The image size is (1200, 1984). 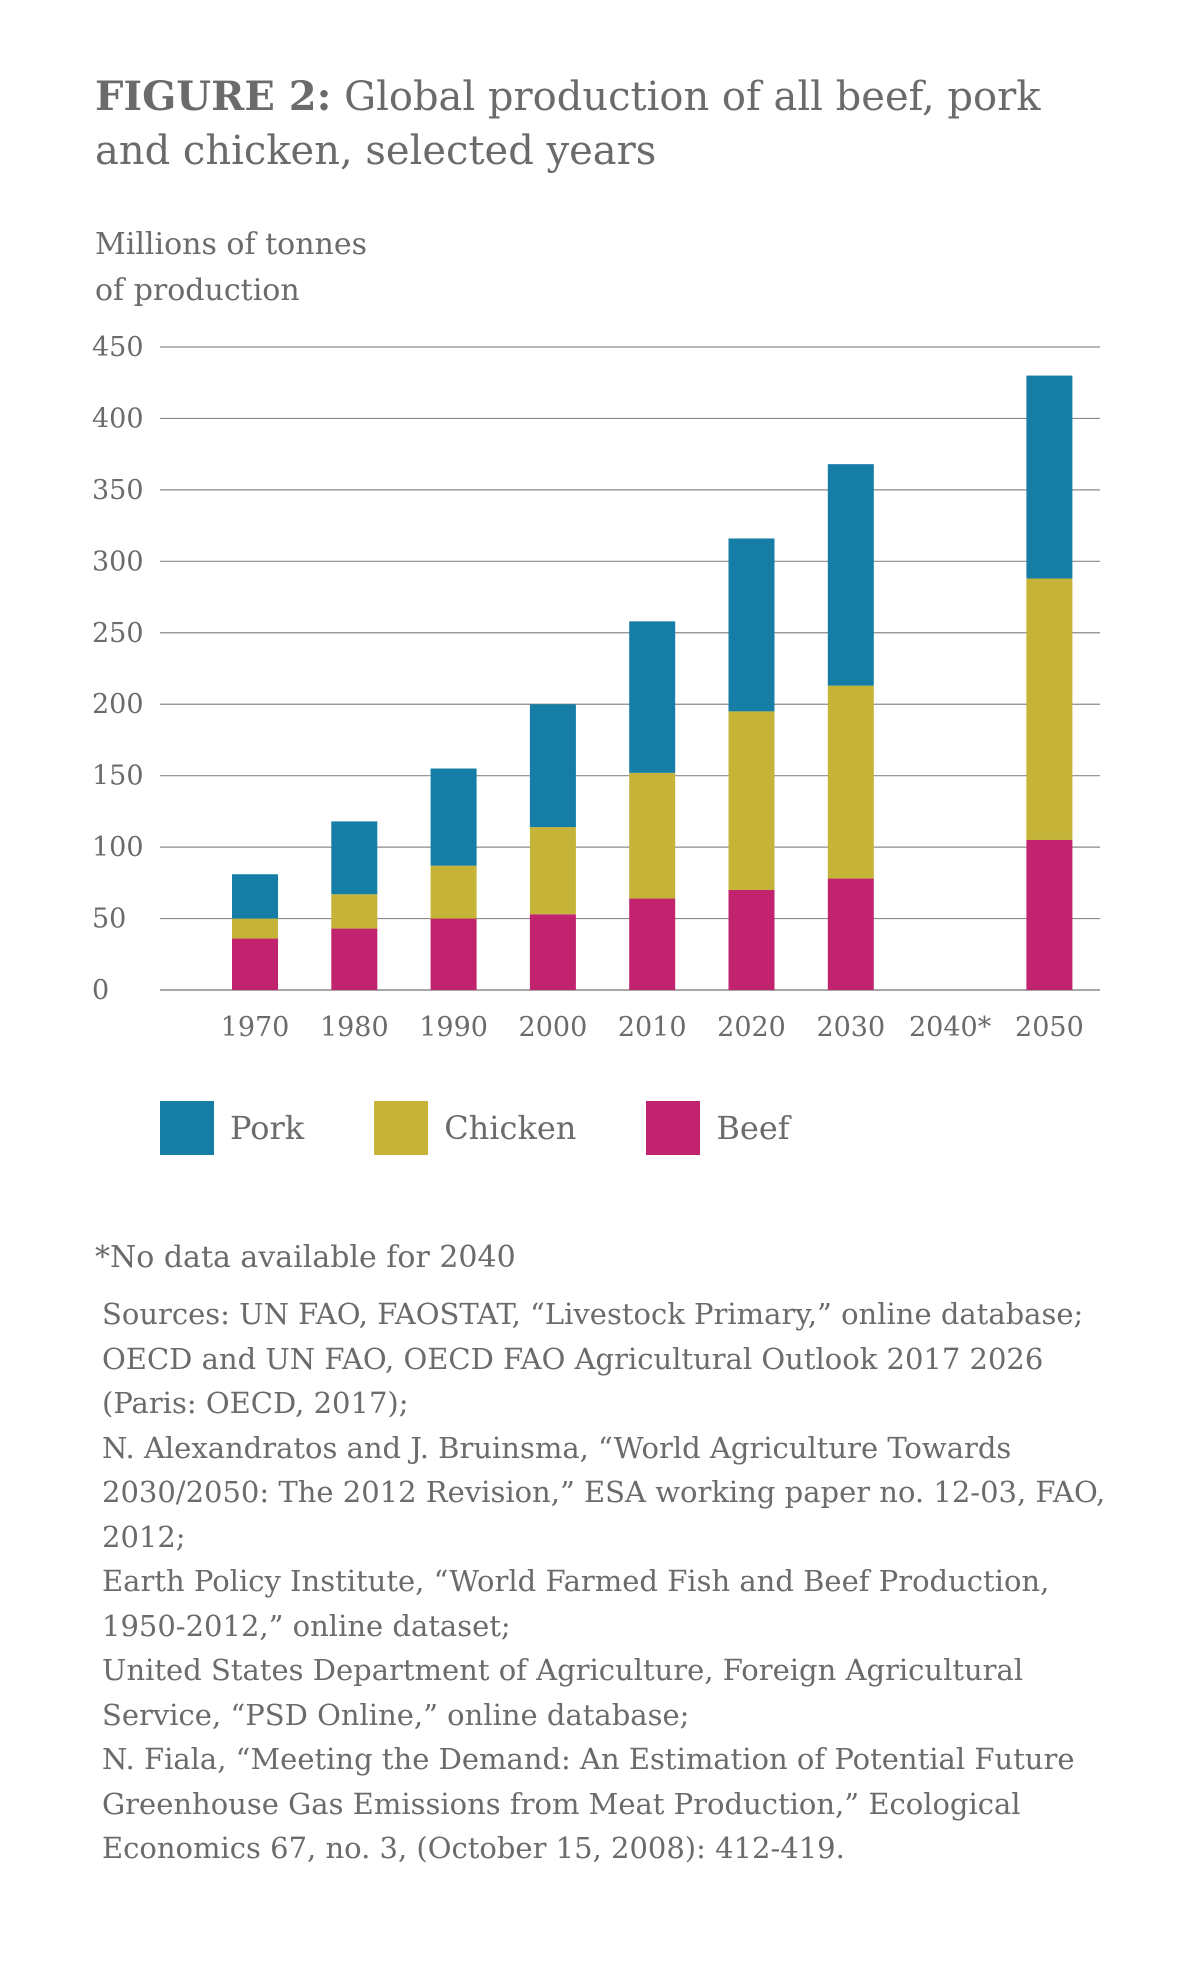 I want to click on bar-chicken-2020, so click(x=751, y=800).